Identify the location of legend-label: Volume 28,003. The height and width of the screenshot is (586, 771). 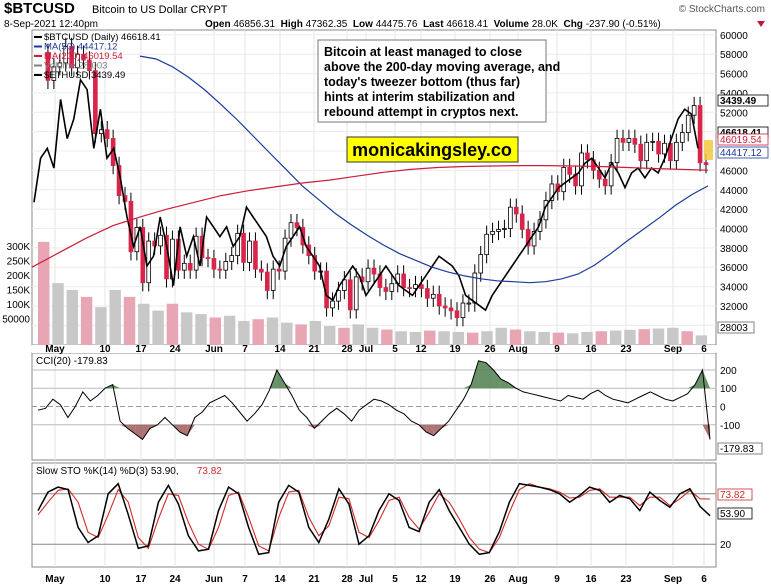
(75, 66).